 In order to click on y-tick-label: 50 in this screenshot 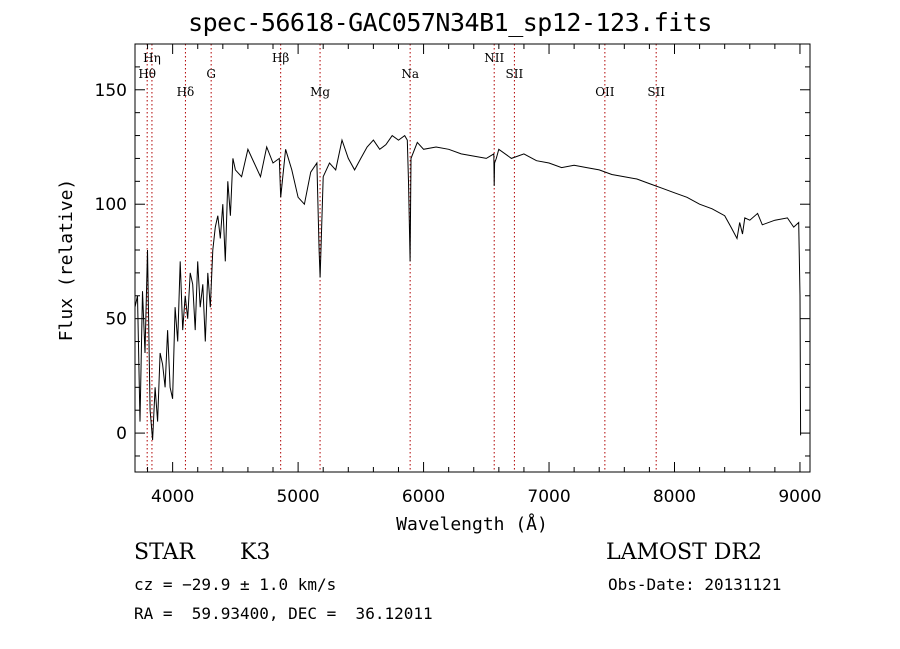, I will do `click(116, 320)`.